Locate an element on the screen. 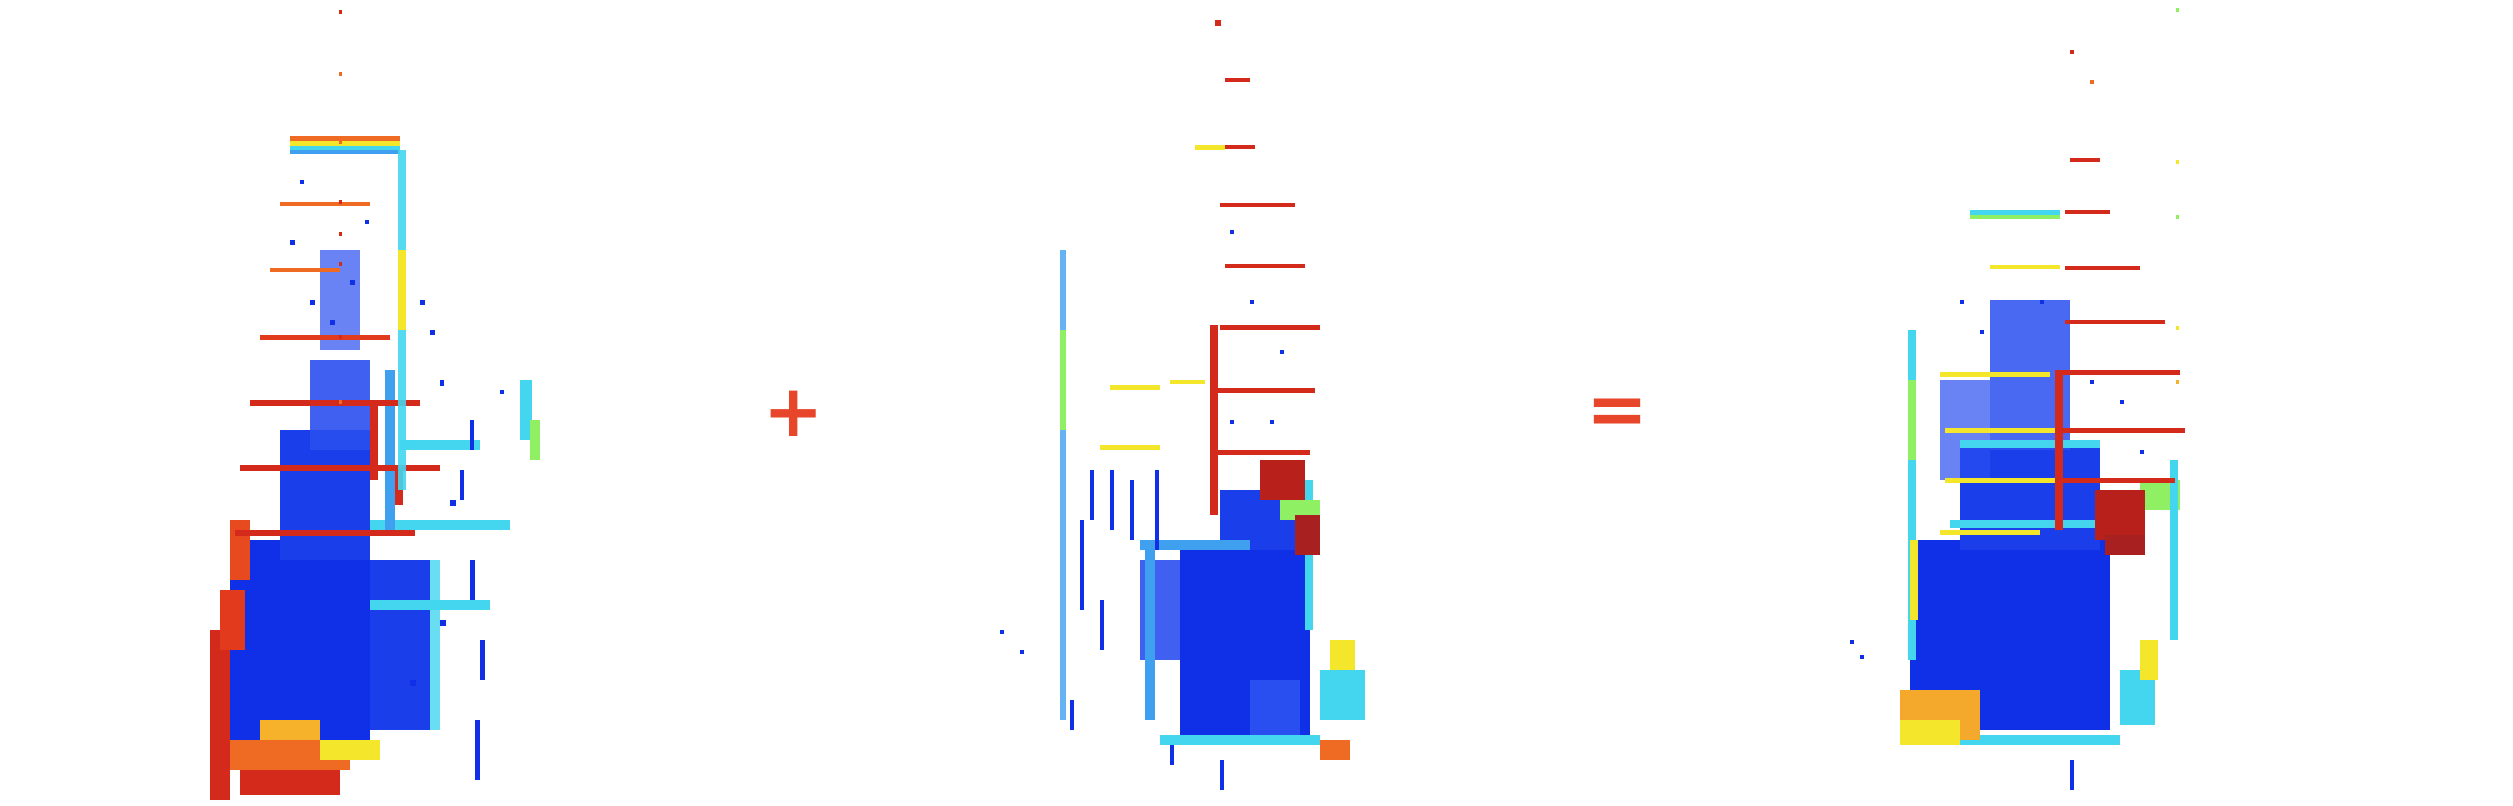 This screenshot has height=806, width=2513. right-red-edges is located at coordinates (2042, 451).